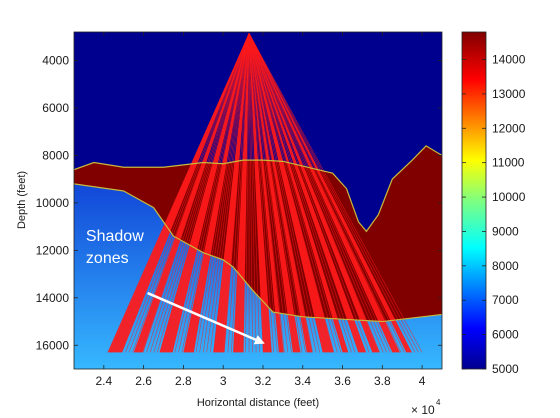  I want to click on x-tick-label: 2.8, so click(183, 381).